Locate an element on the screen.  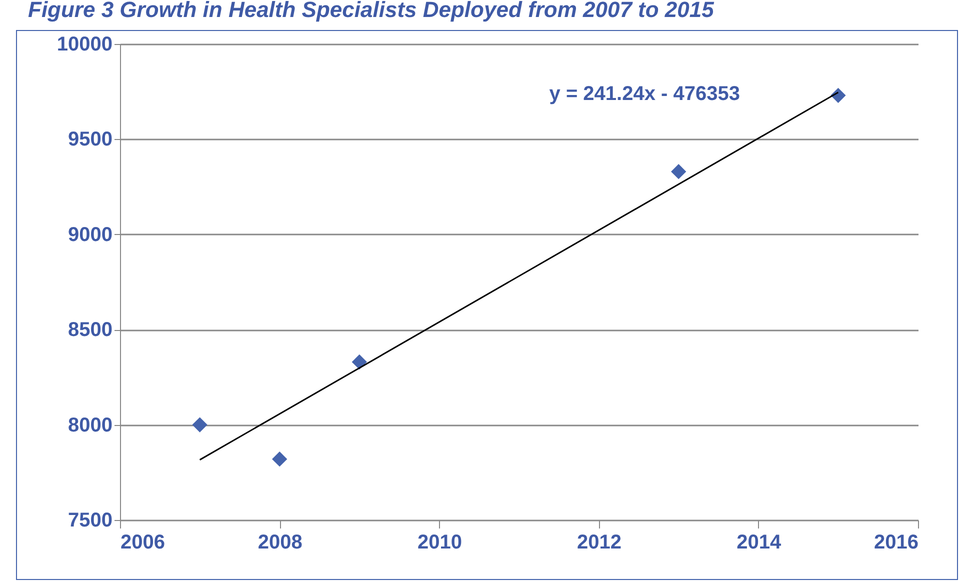
y-tick-label: 10000 is located at coordinates (84, 45).